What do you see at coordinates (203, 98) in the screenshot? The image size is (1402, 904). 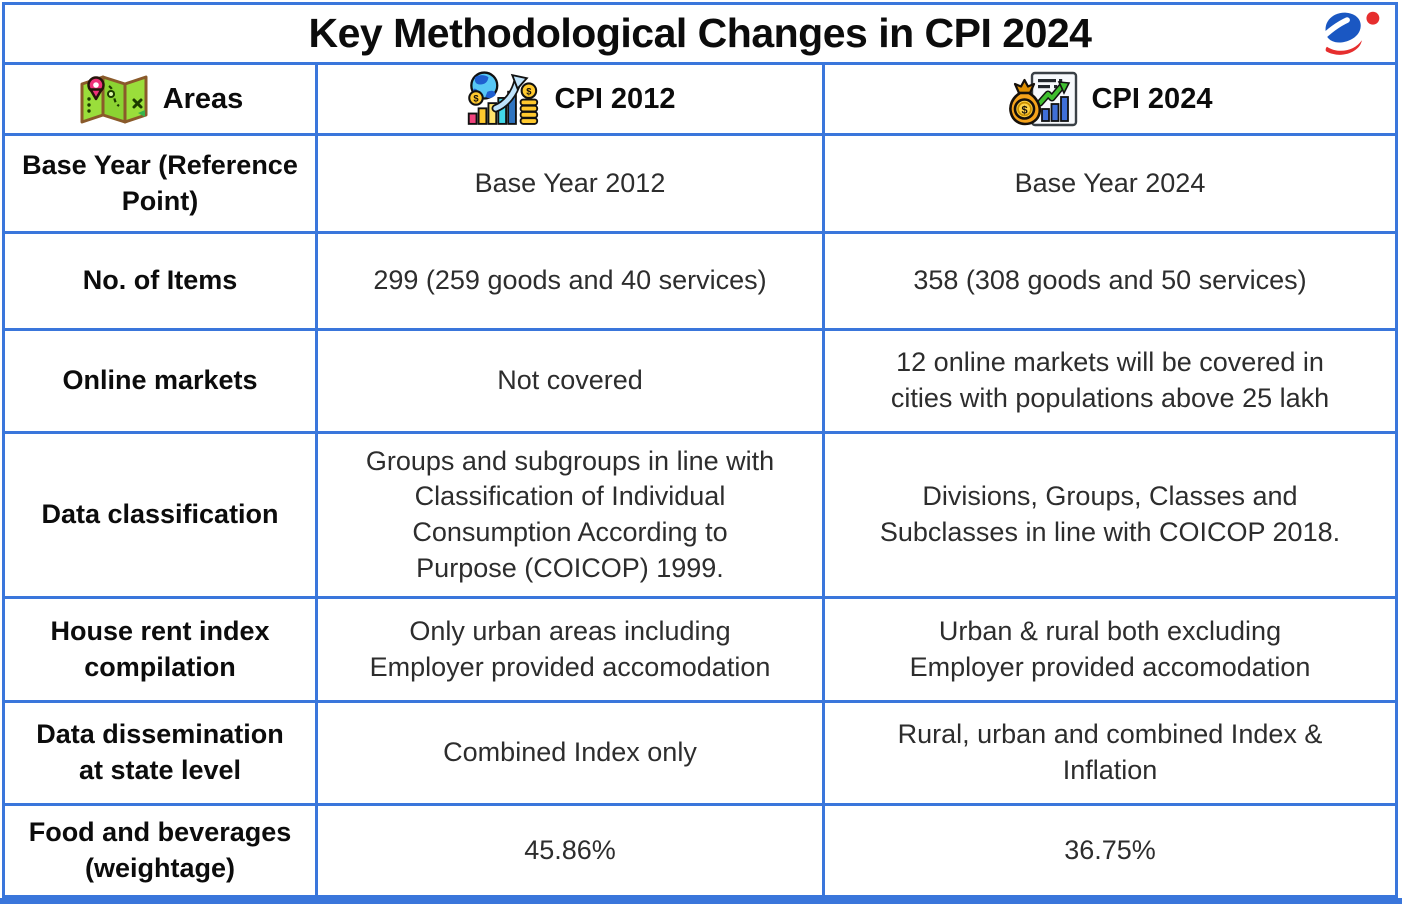 I see `column-header-label: Areas` at bounding box center [203, 98].